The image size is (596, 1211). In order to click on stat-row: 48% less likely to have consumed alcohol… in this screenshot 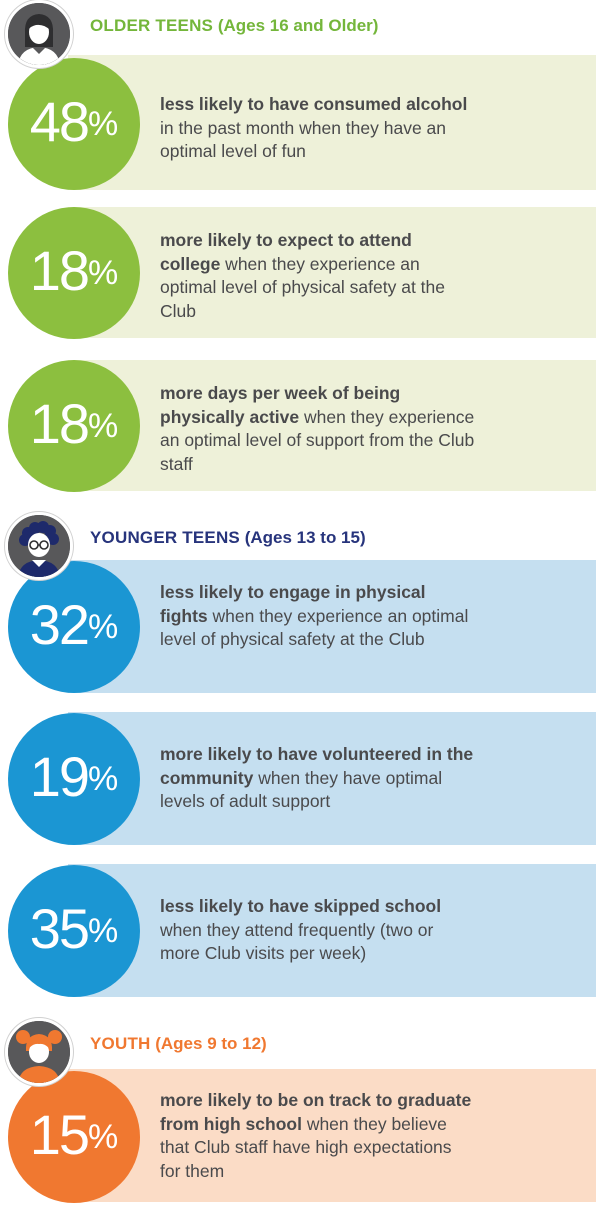, I will do `click(298, 122)`.